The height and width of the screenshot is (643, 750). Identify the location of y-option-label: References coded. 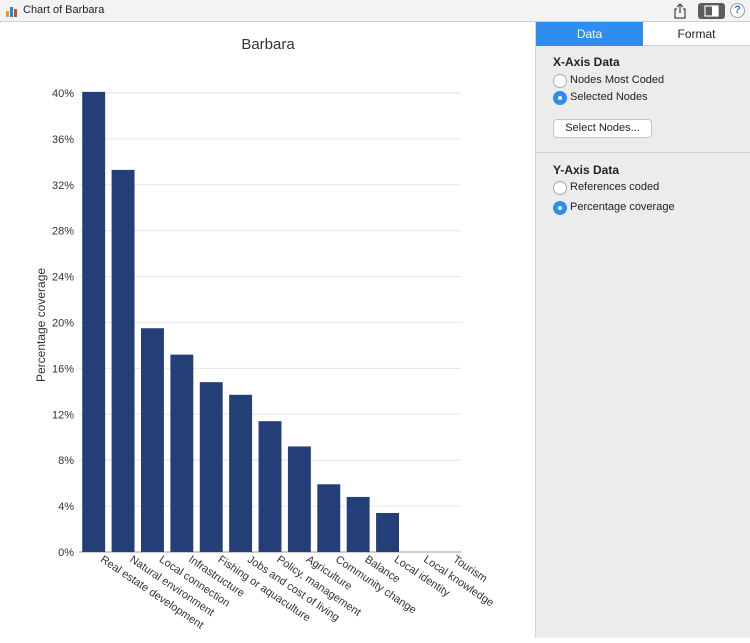
(615, 187).